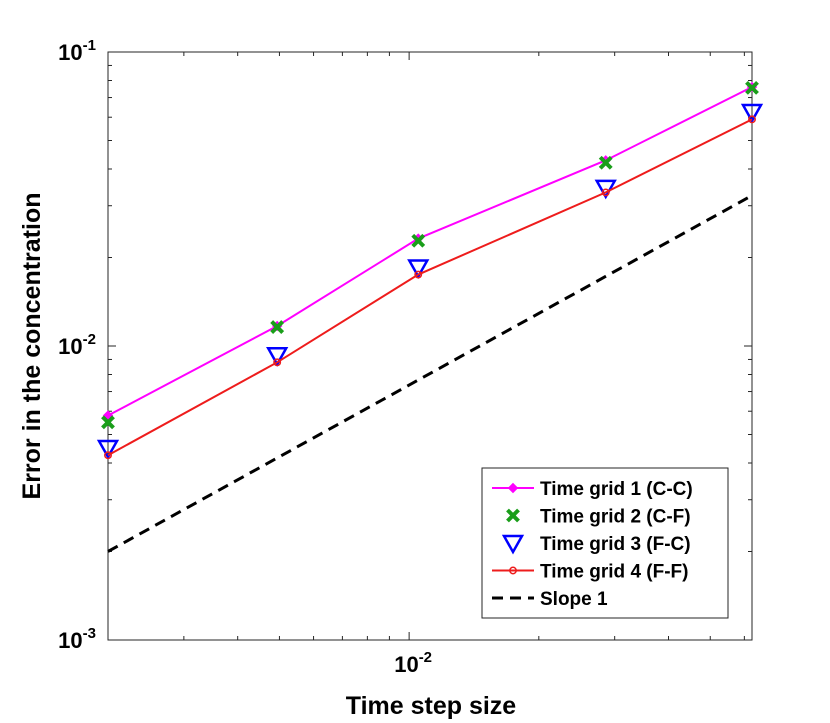 The height and width of the screenshot is (723, 830). I want to click on x-tick-label: 10-2, so click(413, 663).